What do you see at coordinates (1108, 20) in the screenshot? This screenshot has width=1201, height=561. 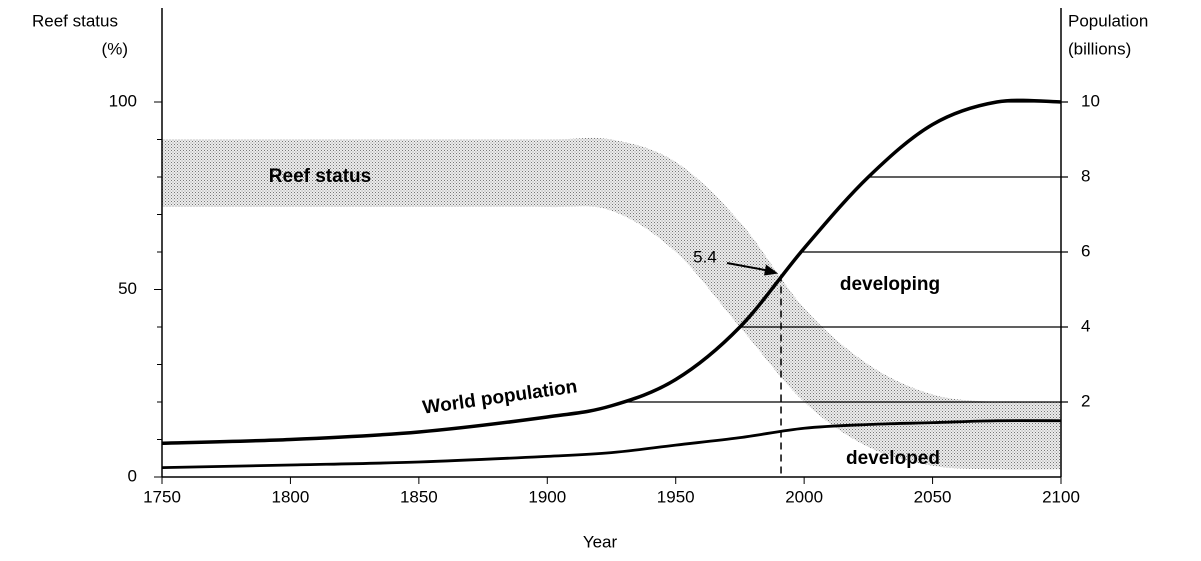 I see `y2-axis-label: Population` at bounding box center [1108, 20].